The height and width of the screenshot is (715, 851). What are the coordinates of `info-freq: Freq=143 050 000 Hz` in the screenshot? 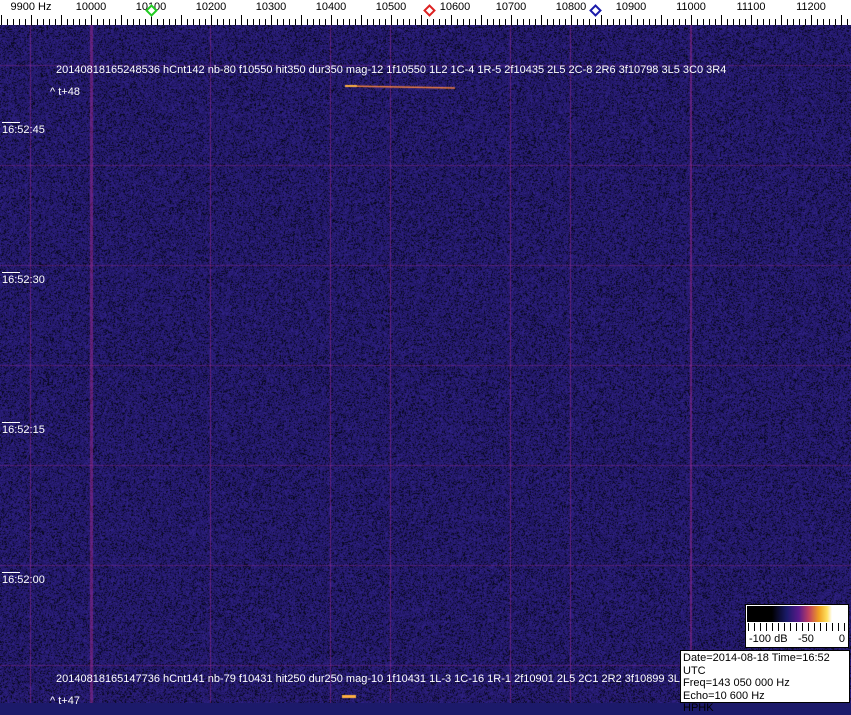 It's located at (765, 683).